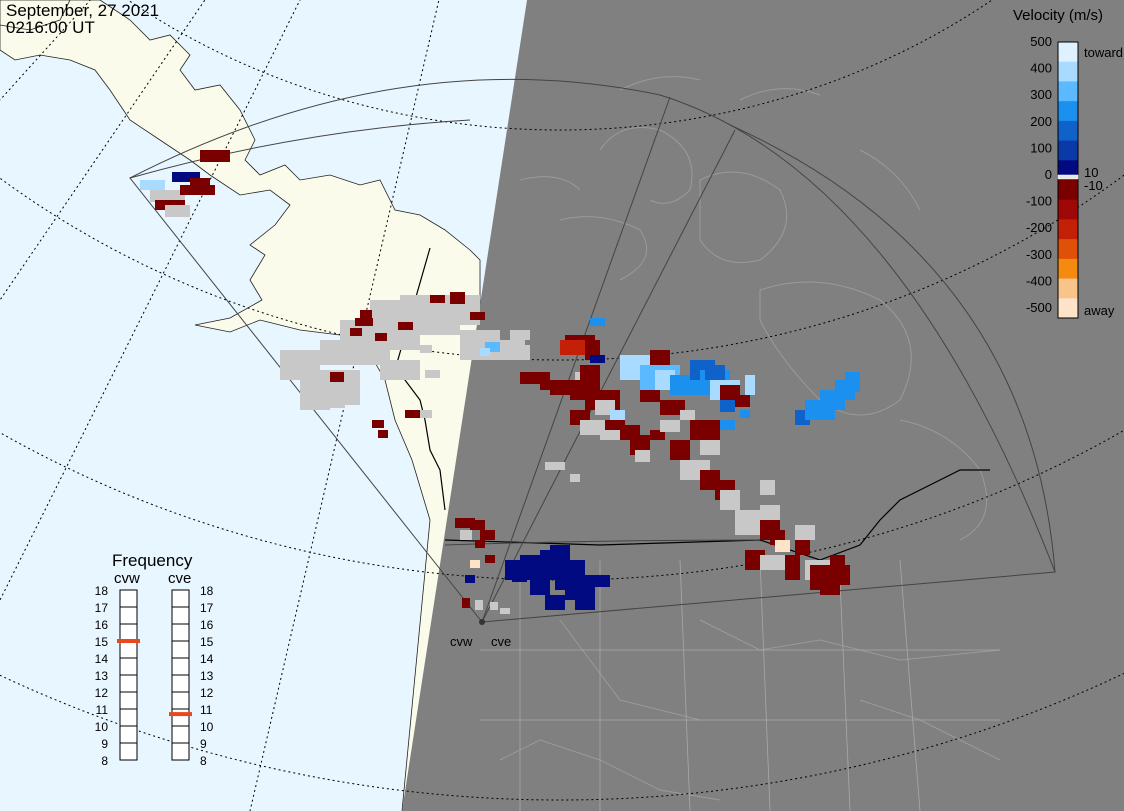 The width and height of the screenshot is (1124, 811). I want to click on colorbar-zero-band, so click(1068, 177).